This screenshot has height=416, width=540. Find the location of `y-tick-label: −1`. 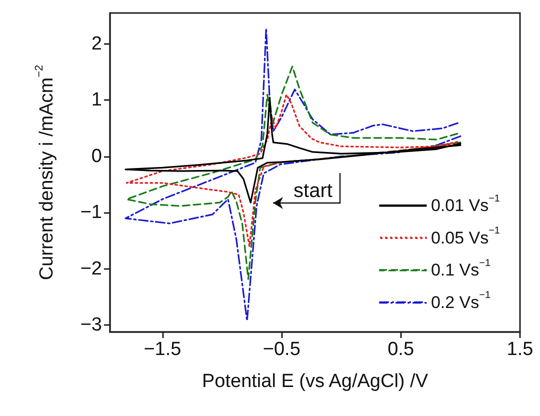

y-tick-label: −1 is located at coordinates (91, 213).